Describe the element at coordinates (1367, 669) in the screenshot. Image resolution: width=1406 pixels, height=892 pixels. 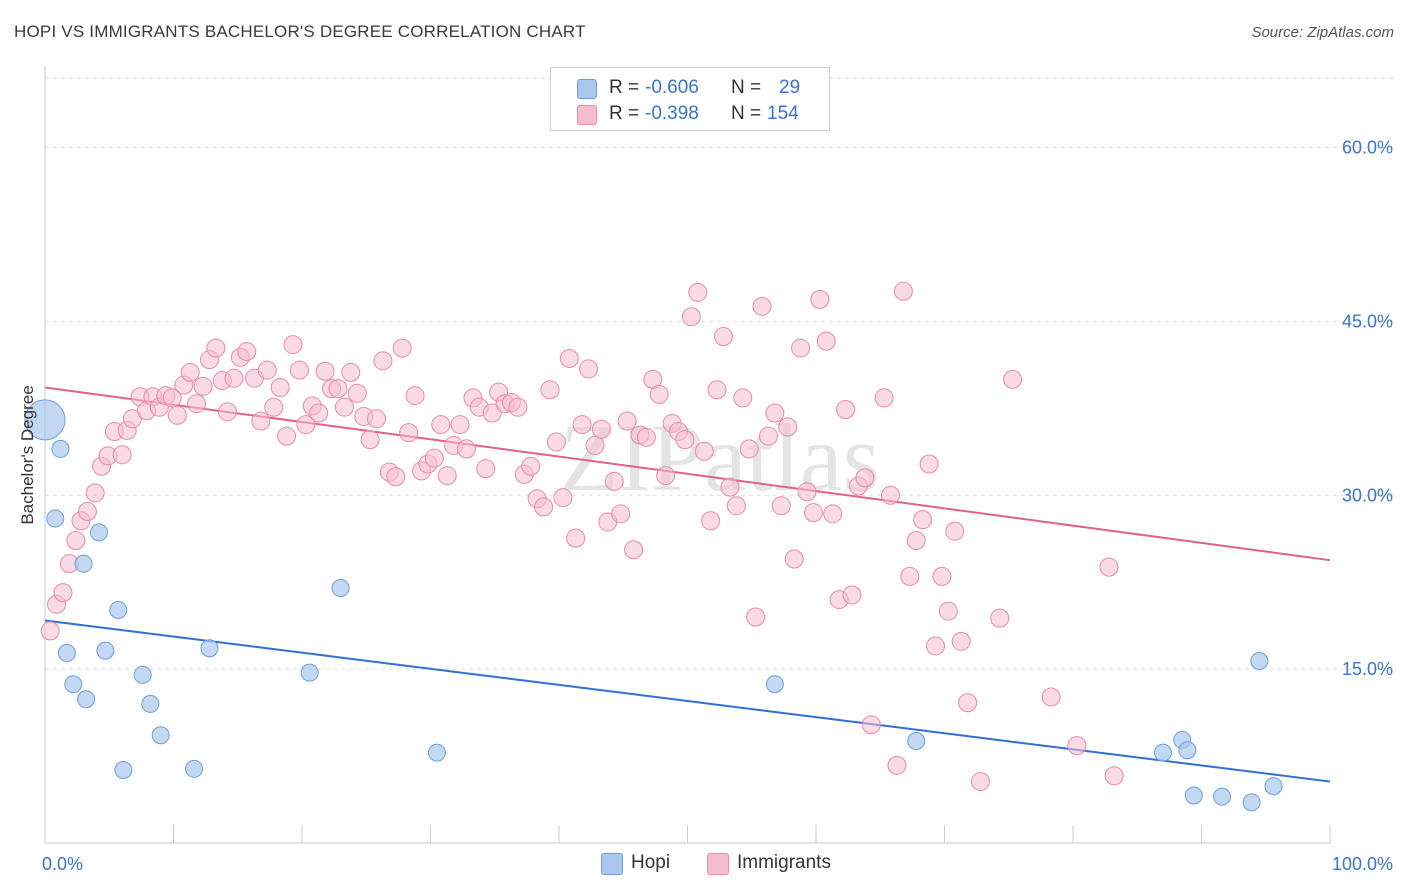
I see `y-tick-label: 15.0%` at that location.